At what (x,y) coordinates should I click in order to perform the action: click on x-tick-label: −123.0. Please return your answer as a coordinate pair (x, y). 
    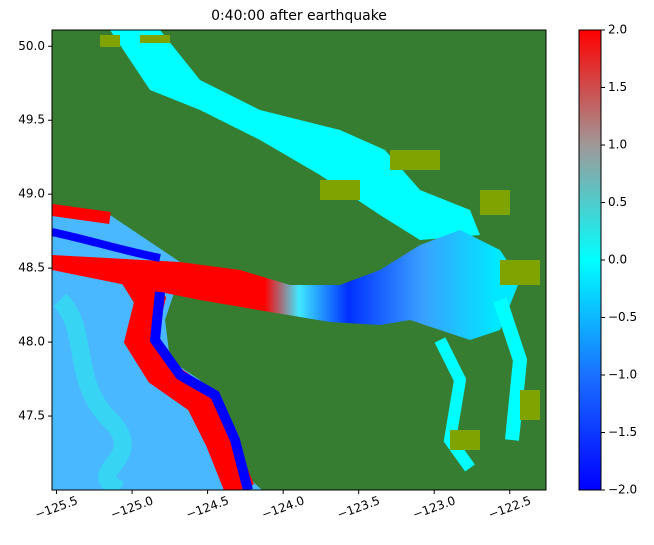
    Looking at the image, I should click on (434, 507).